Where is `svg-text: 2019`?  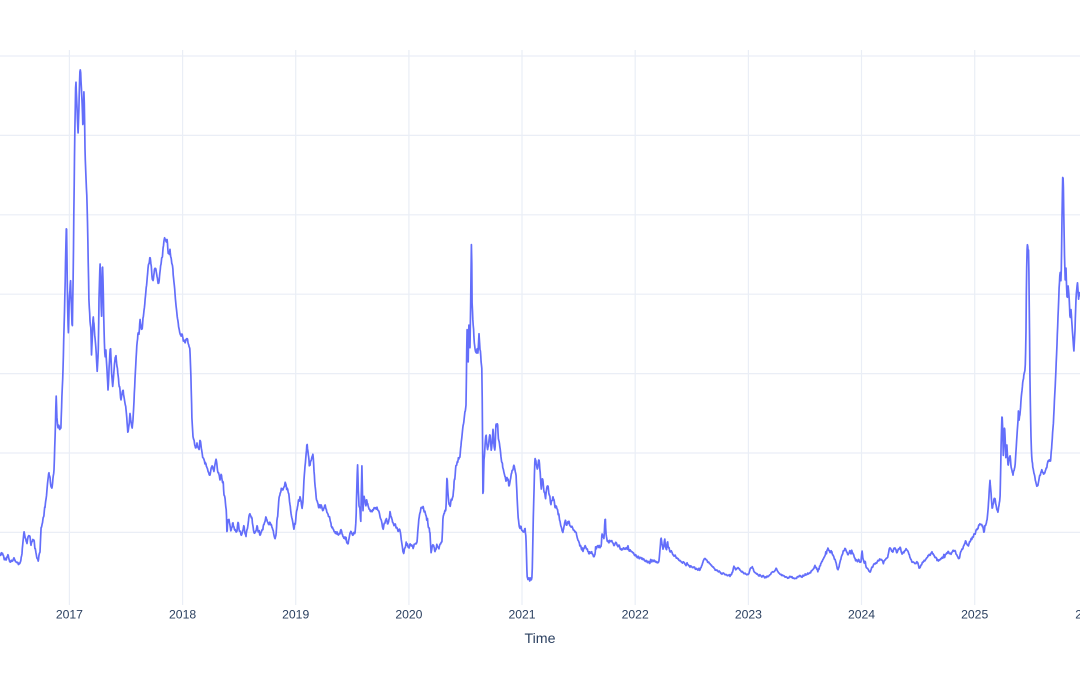
svg-text: 2019 is located at coordinates (295, 615).